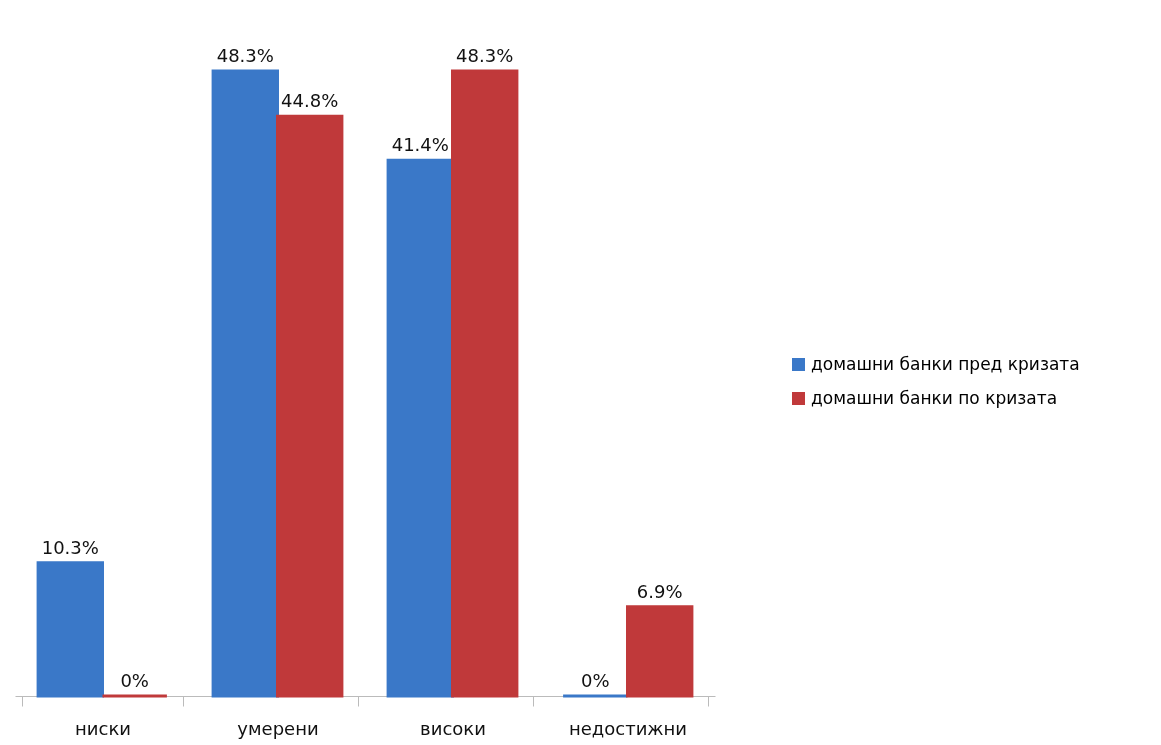  I want to click on data-label: 44.8%, so click(310, 101).